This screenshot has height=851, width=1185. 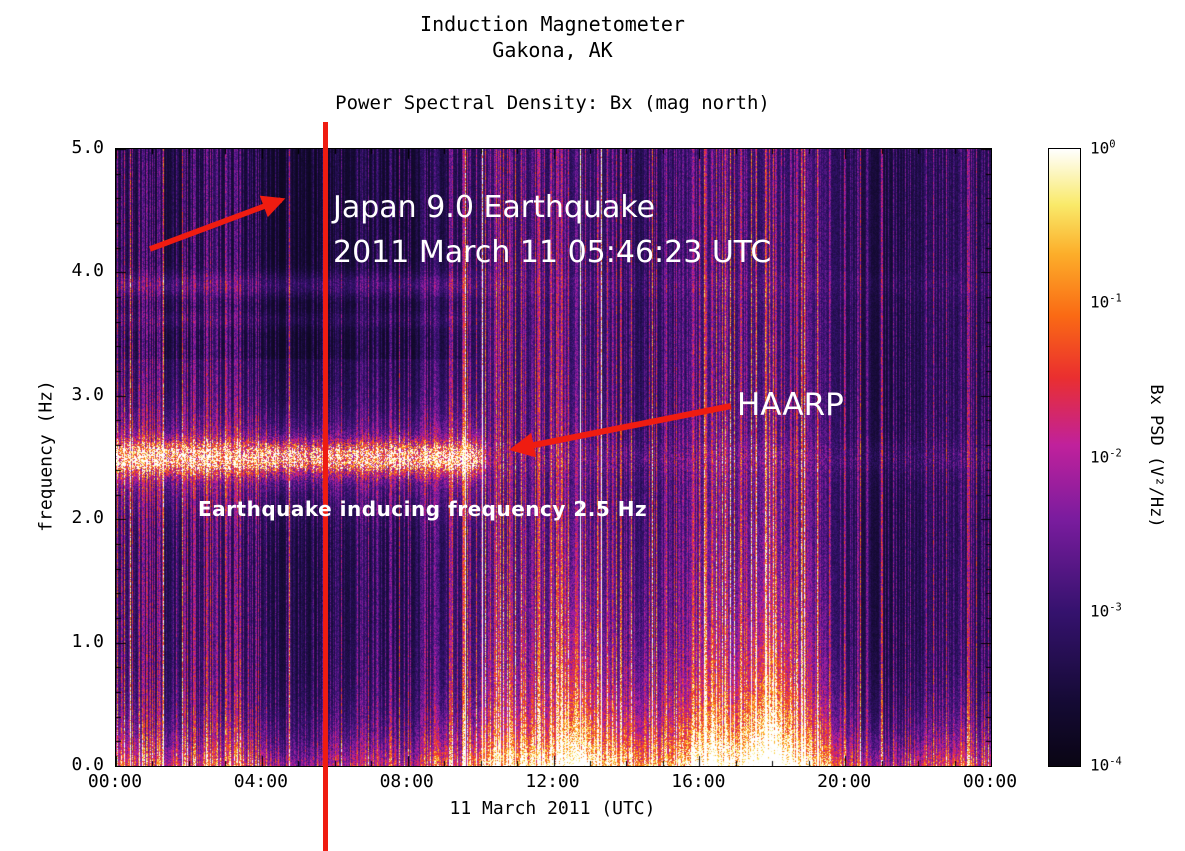 I want to click on colorbar-tick-label: 10⁻³, so click(x=1106, y=611).